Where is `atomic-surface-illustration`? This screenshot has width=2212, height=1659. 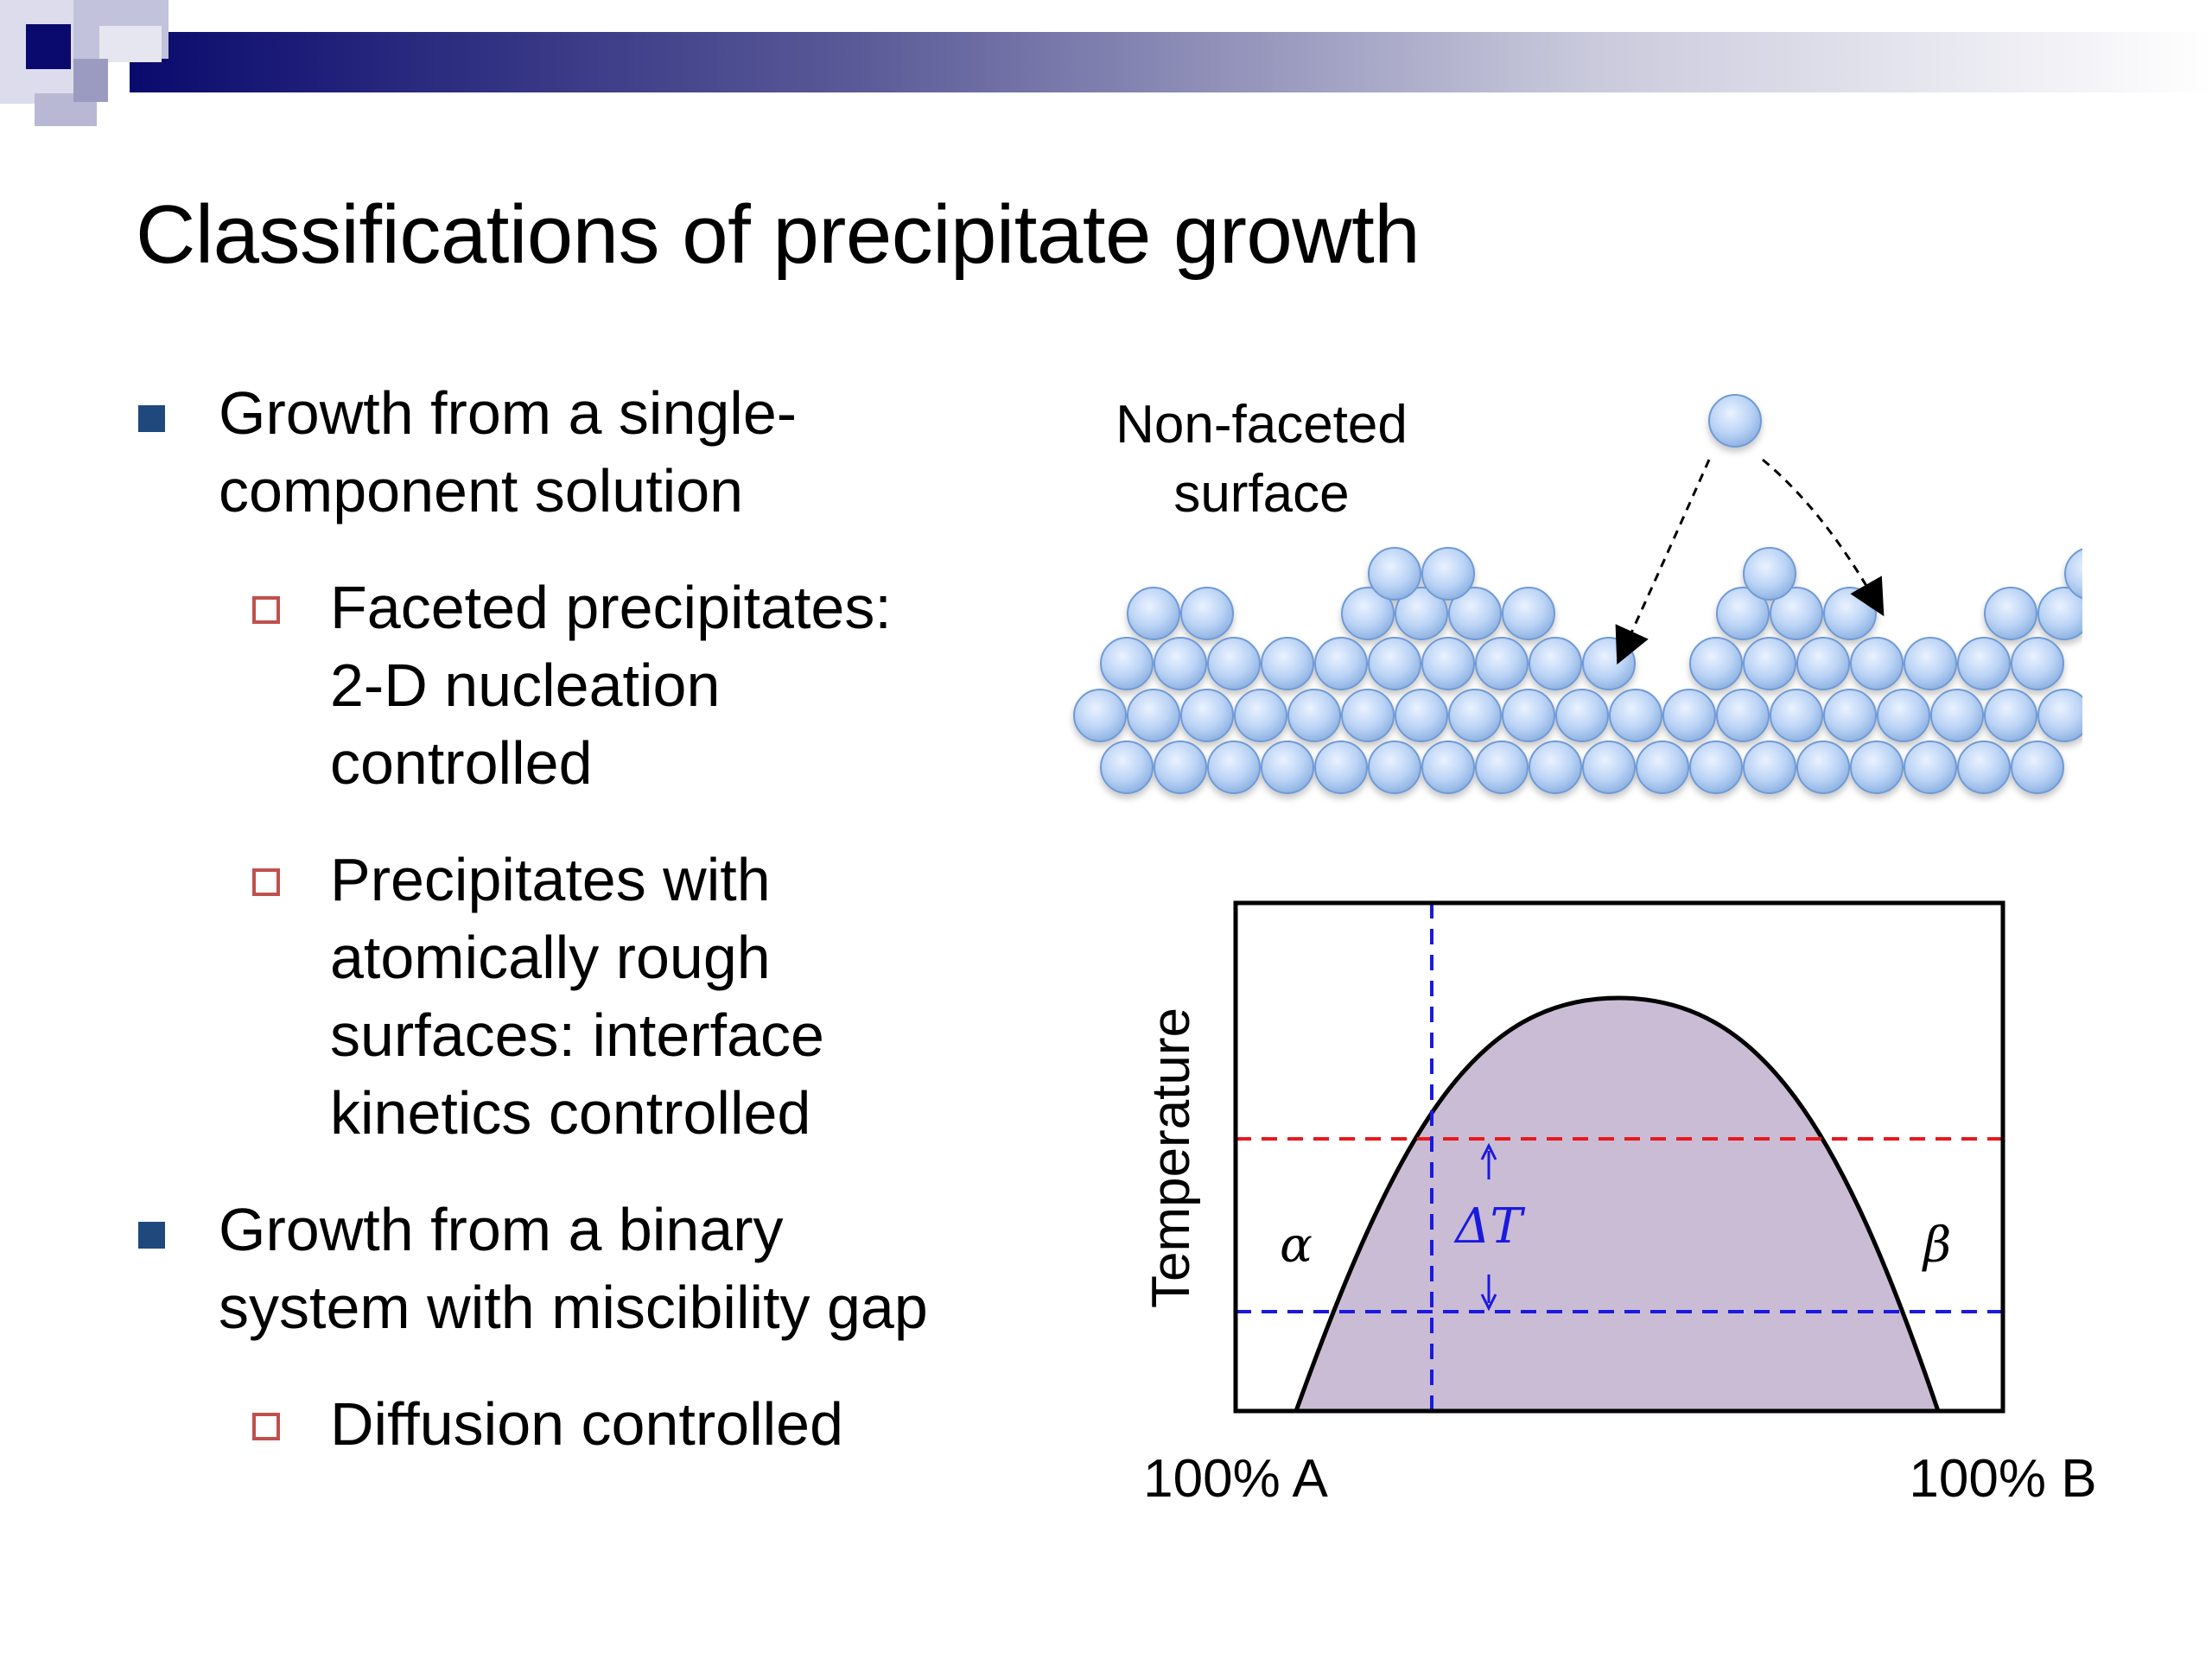
atomic-surface-illustration is located at coordinates (1577, 594).